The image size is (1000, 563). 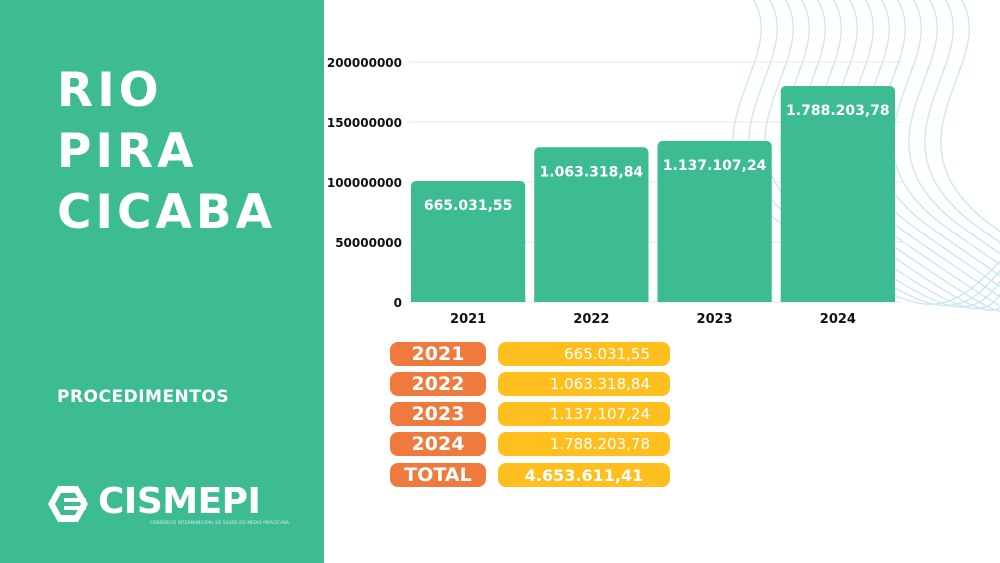 What do you see at coordinates (715, 166) in the screenshot?
I see `data-label-2023: 1.137.107,24` at bounding box center [715, 166].